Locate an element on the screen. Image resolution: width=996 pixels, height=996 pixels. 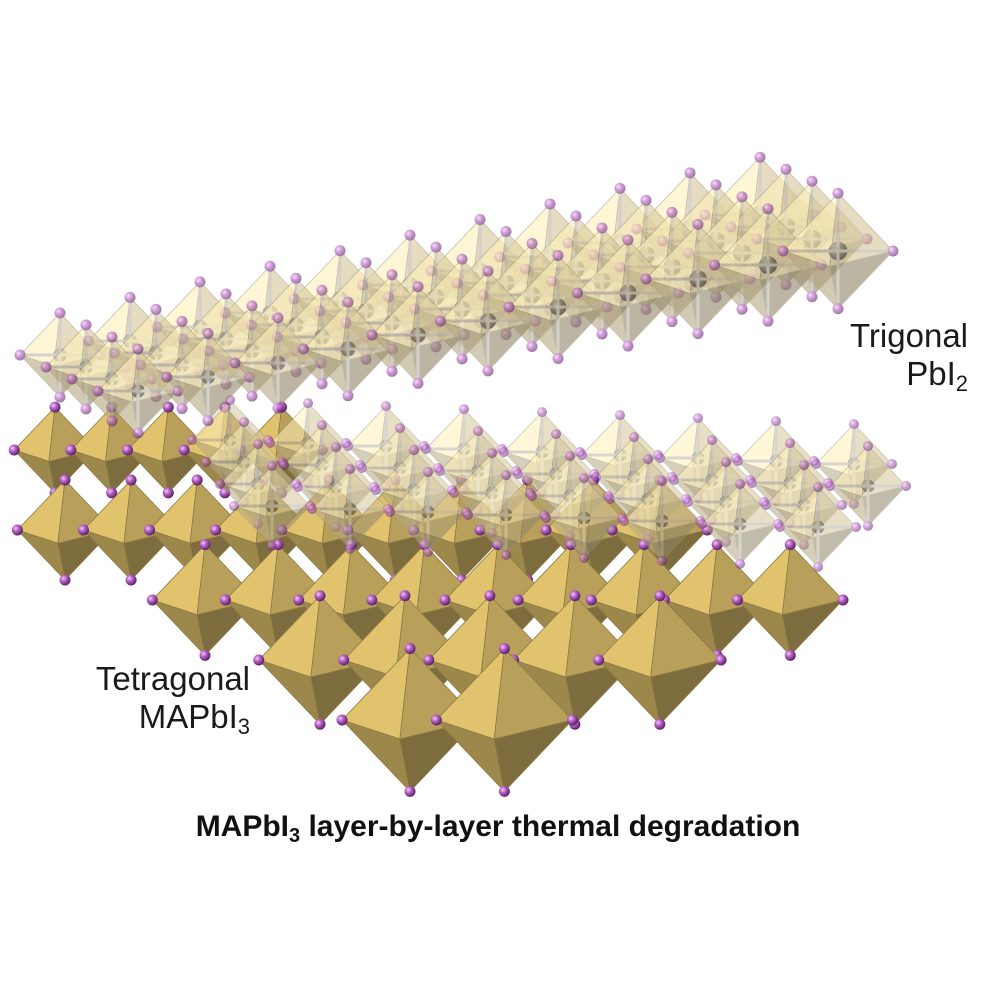
caption-formula-subscript: 3 is located at coordinates (295, 836).